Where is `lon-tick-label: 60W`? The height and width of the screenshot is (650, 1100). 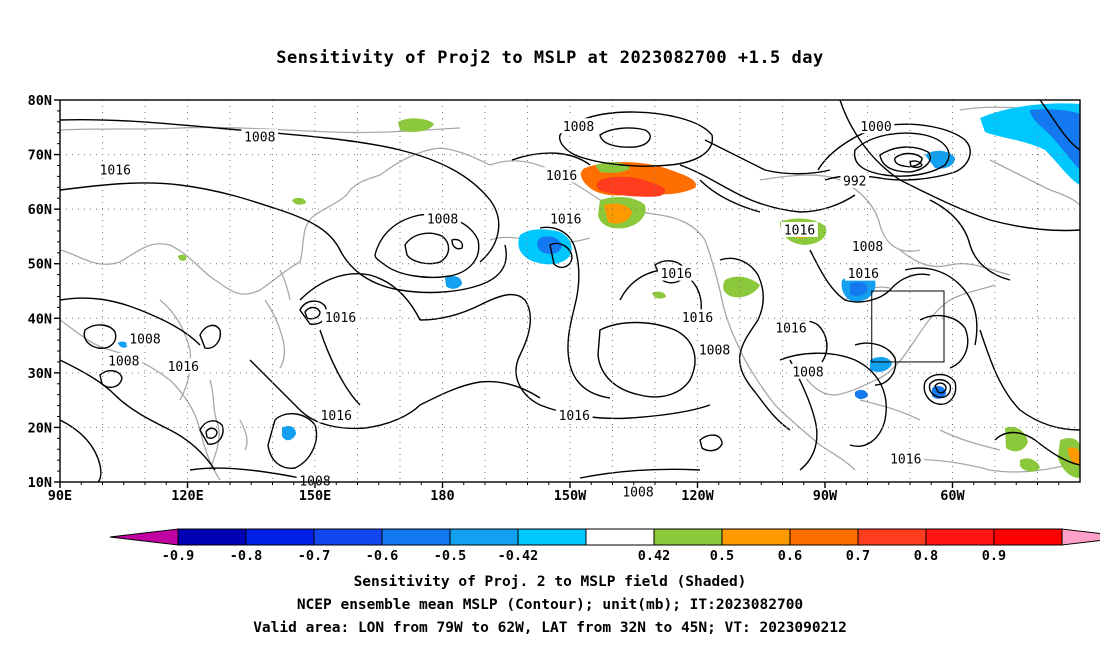
lon-tick-label: 60W is located at coordinates (952, 496).